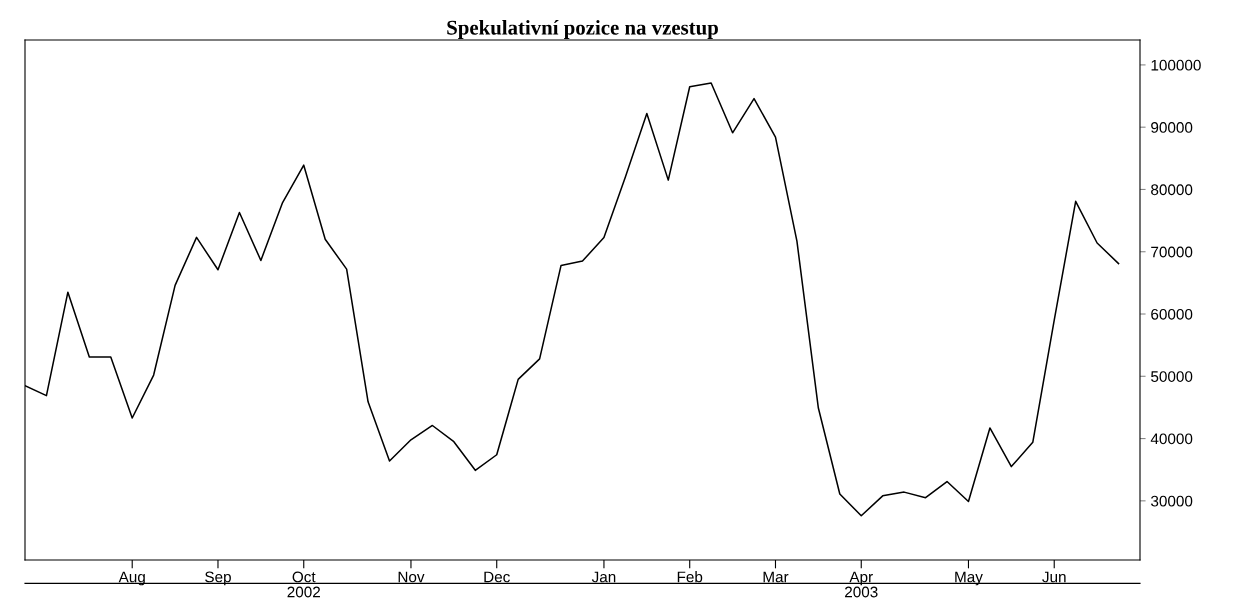 The width and height of the screenshot is (1236, 610). I want to click on x-tick-label: Feb, so click(690, 577).